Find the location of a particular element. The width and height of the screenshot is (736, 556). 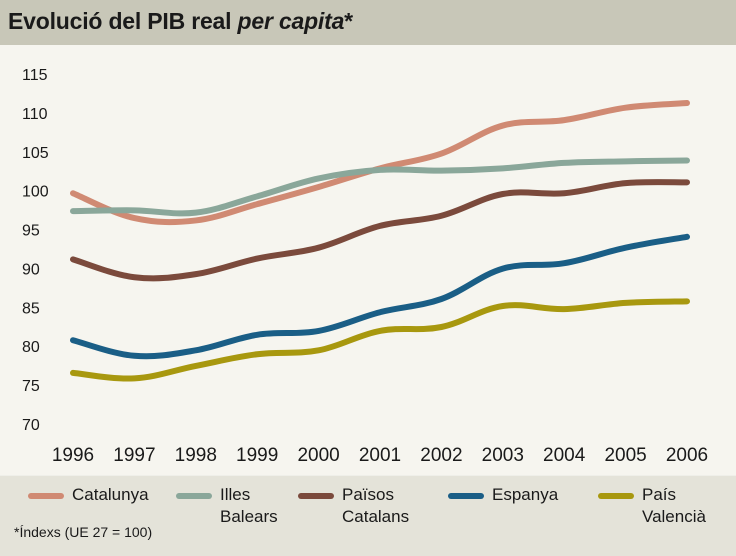

legend-item-illes-balears: Illes Balears is located at coordinates (227, 506).